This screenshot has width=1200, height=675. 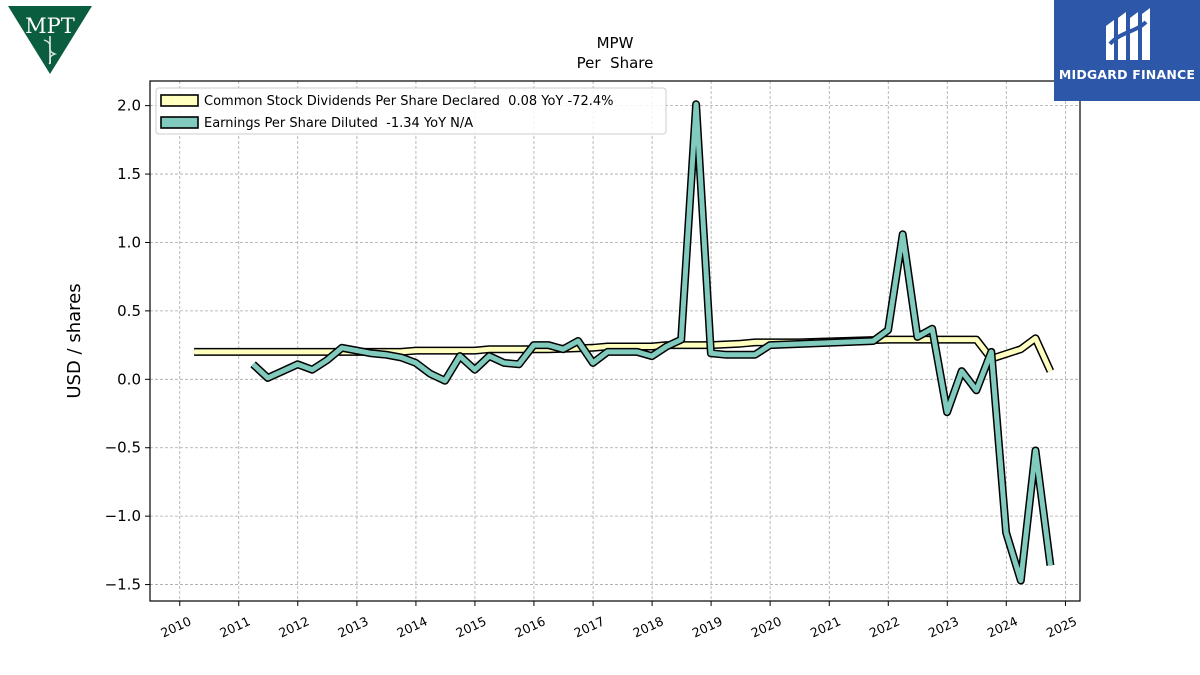 I want to click on x-tick-label: 2010, so click(x=175, y=626).